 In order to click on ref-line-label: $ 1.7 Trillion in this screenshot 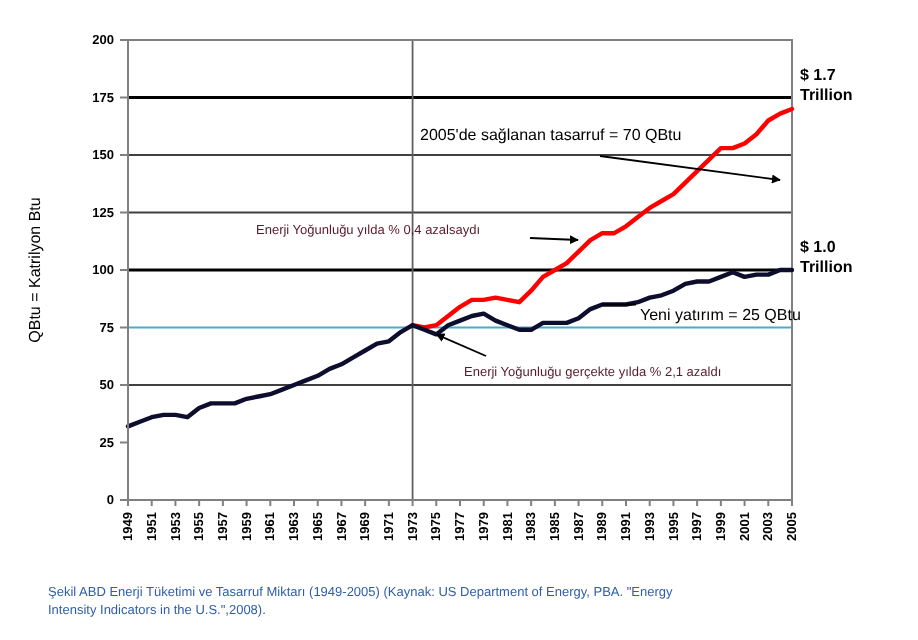, I will do `click(826, 84)`.